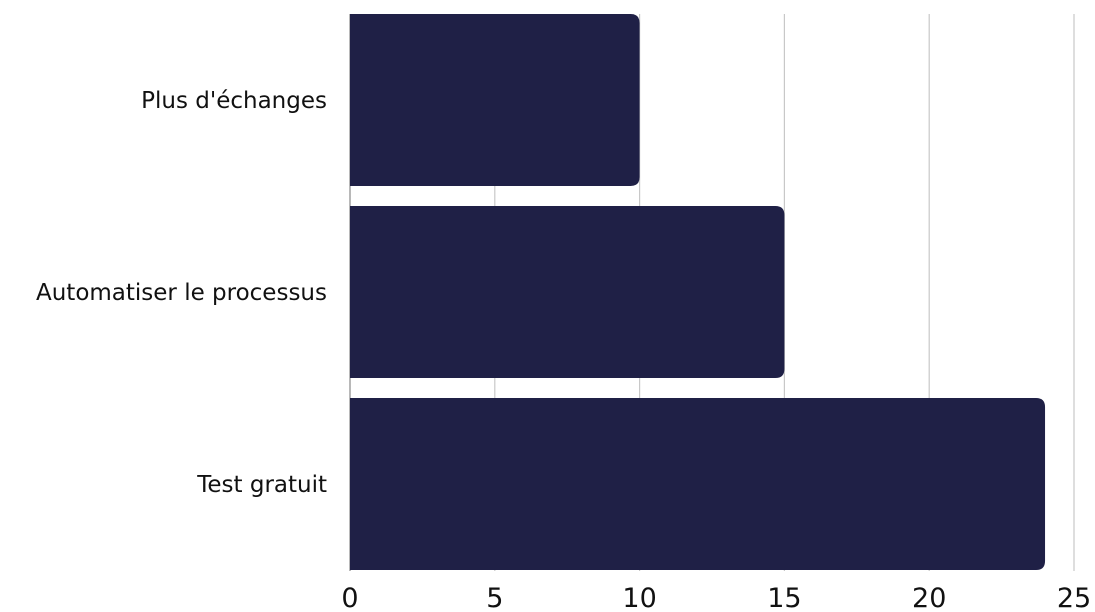  I want to click on x-tick-label-10: 10, so click(639, 597).